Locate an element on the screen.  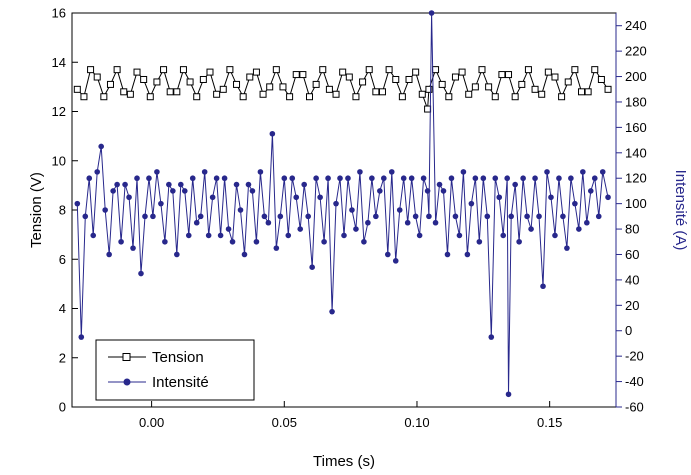
legend-marker-tension is located at coordinates (126, 357).